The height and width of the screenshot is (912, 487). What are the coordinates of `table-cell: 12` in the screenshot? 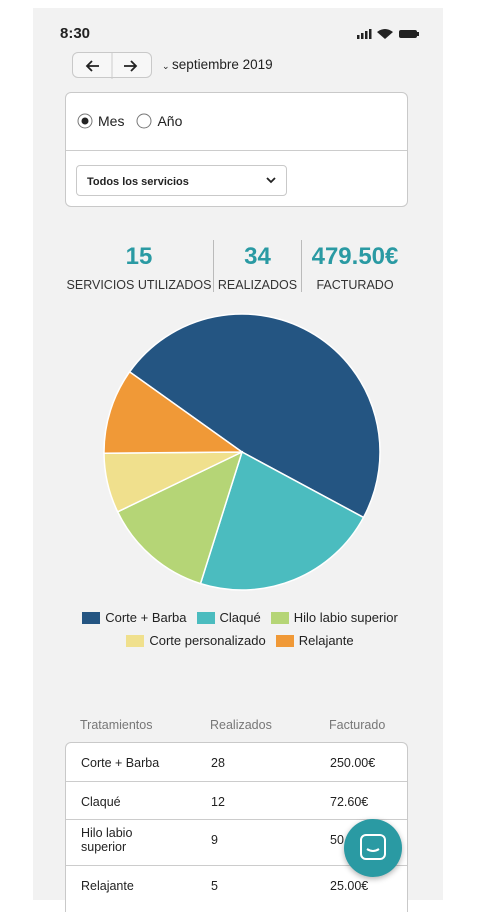 It's located at (218, 802).